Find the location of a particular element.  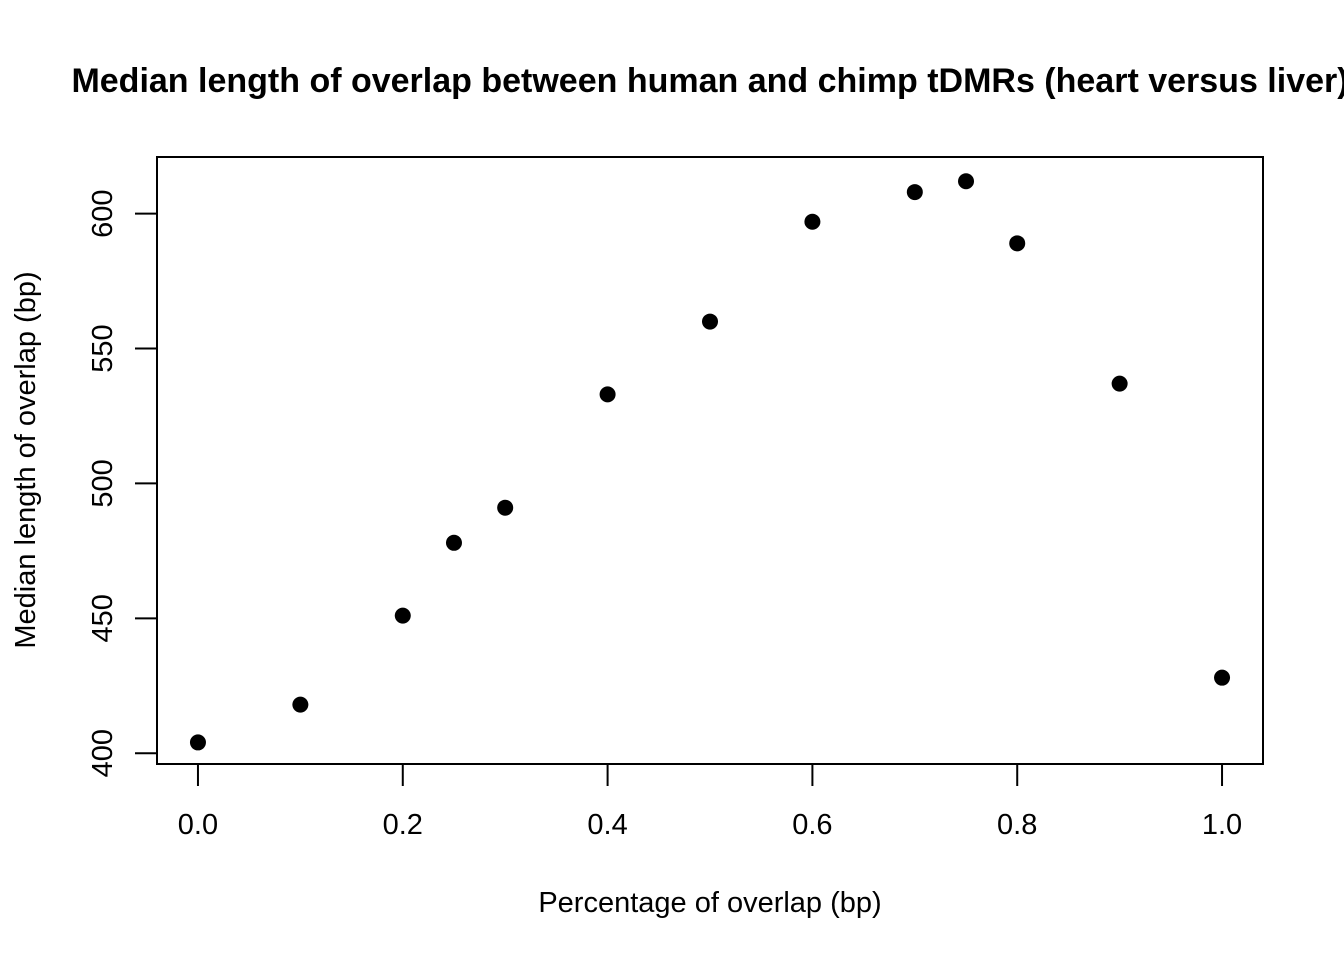

y-tick-label: 600 is located at coordinates (103, 213).